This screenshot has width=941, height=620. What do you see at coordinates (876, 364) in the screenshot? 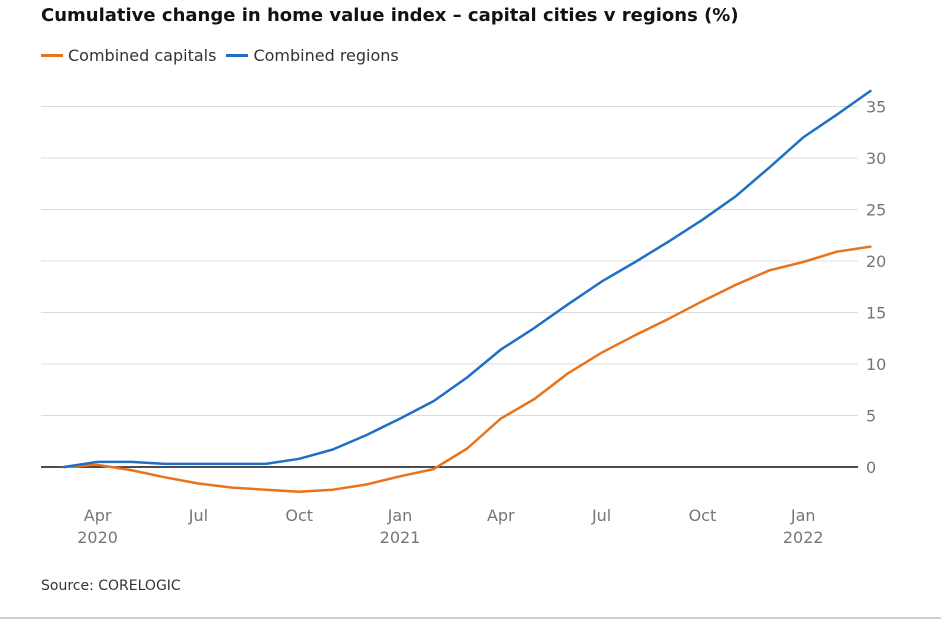
I see `y-tick-label-10: 10` at bounding box center [876, 364].